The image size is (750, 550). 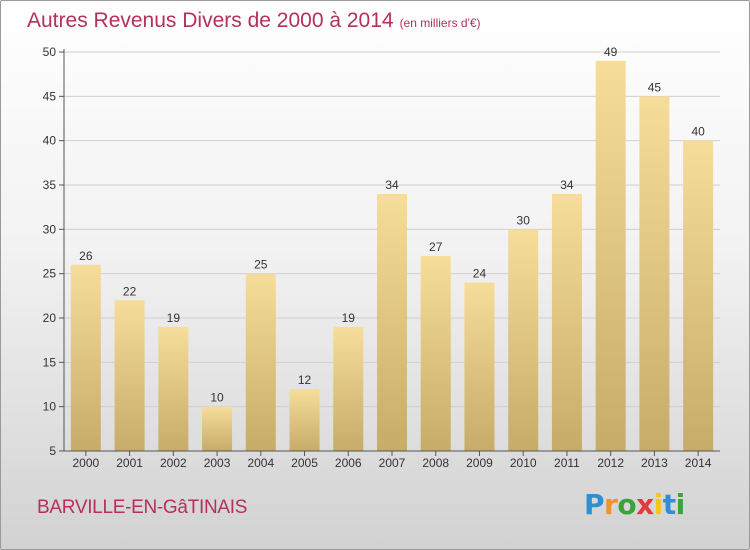 I want to click on city-name: BARVILLE-EN-GâTINAIS, so click(x=142, y=507).